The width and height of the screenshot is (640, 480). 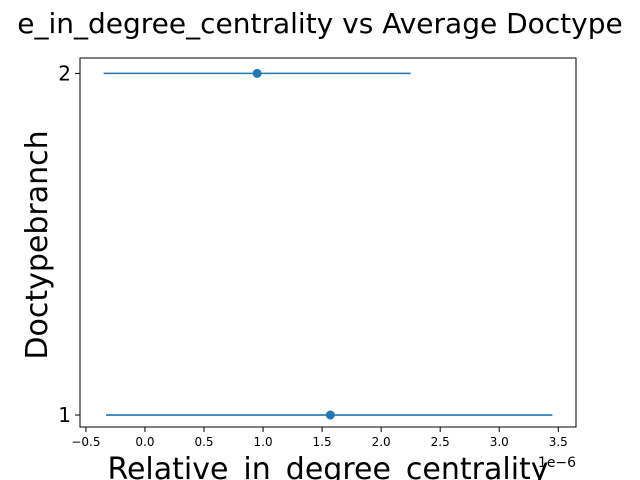 I want to click on x-axis-label: Relative_in_degree_centrality, so click(x=327, y=466).